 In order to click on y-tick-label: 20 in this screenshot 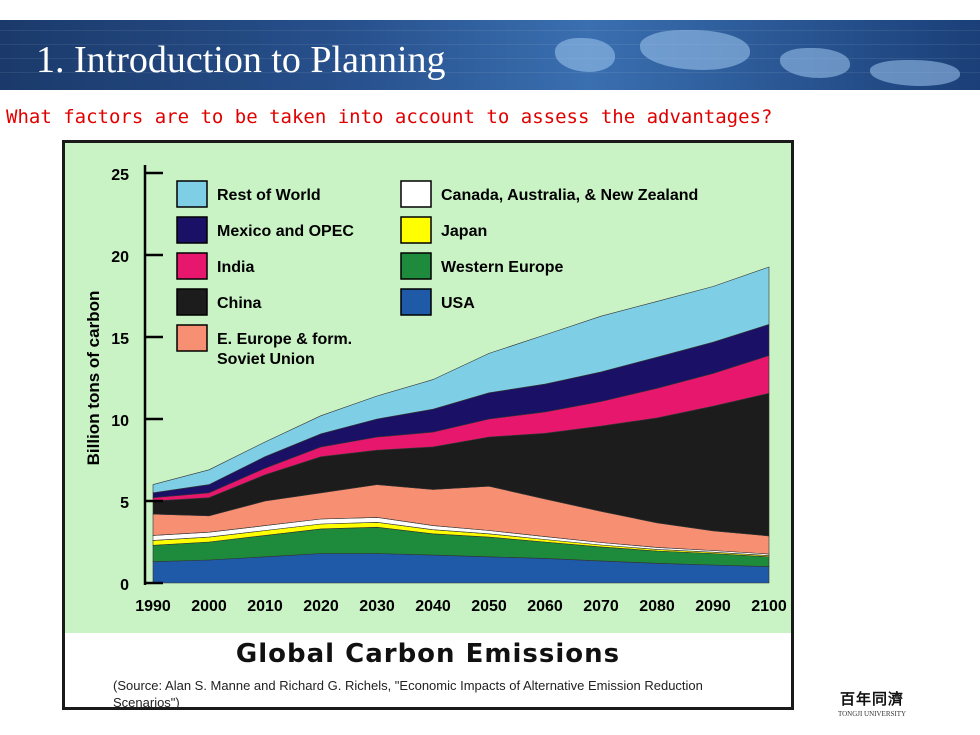, I will do `click(120, 257)`.